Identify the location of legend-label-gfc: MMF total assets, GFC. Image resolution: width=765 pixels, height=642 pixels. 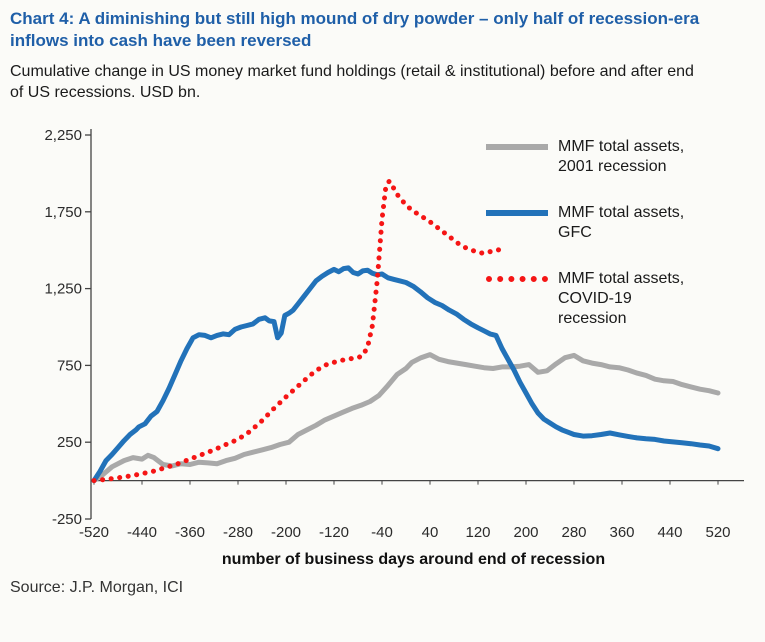
(621, 223).